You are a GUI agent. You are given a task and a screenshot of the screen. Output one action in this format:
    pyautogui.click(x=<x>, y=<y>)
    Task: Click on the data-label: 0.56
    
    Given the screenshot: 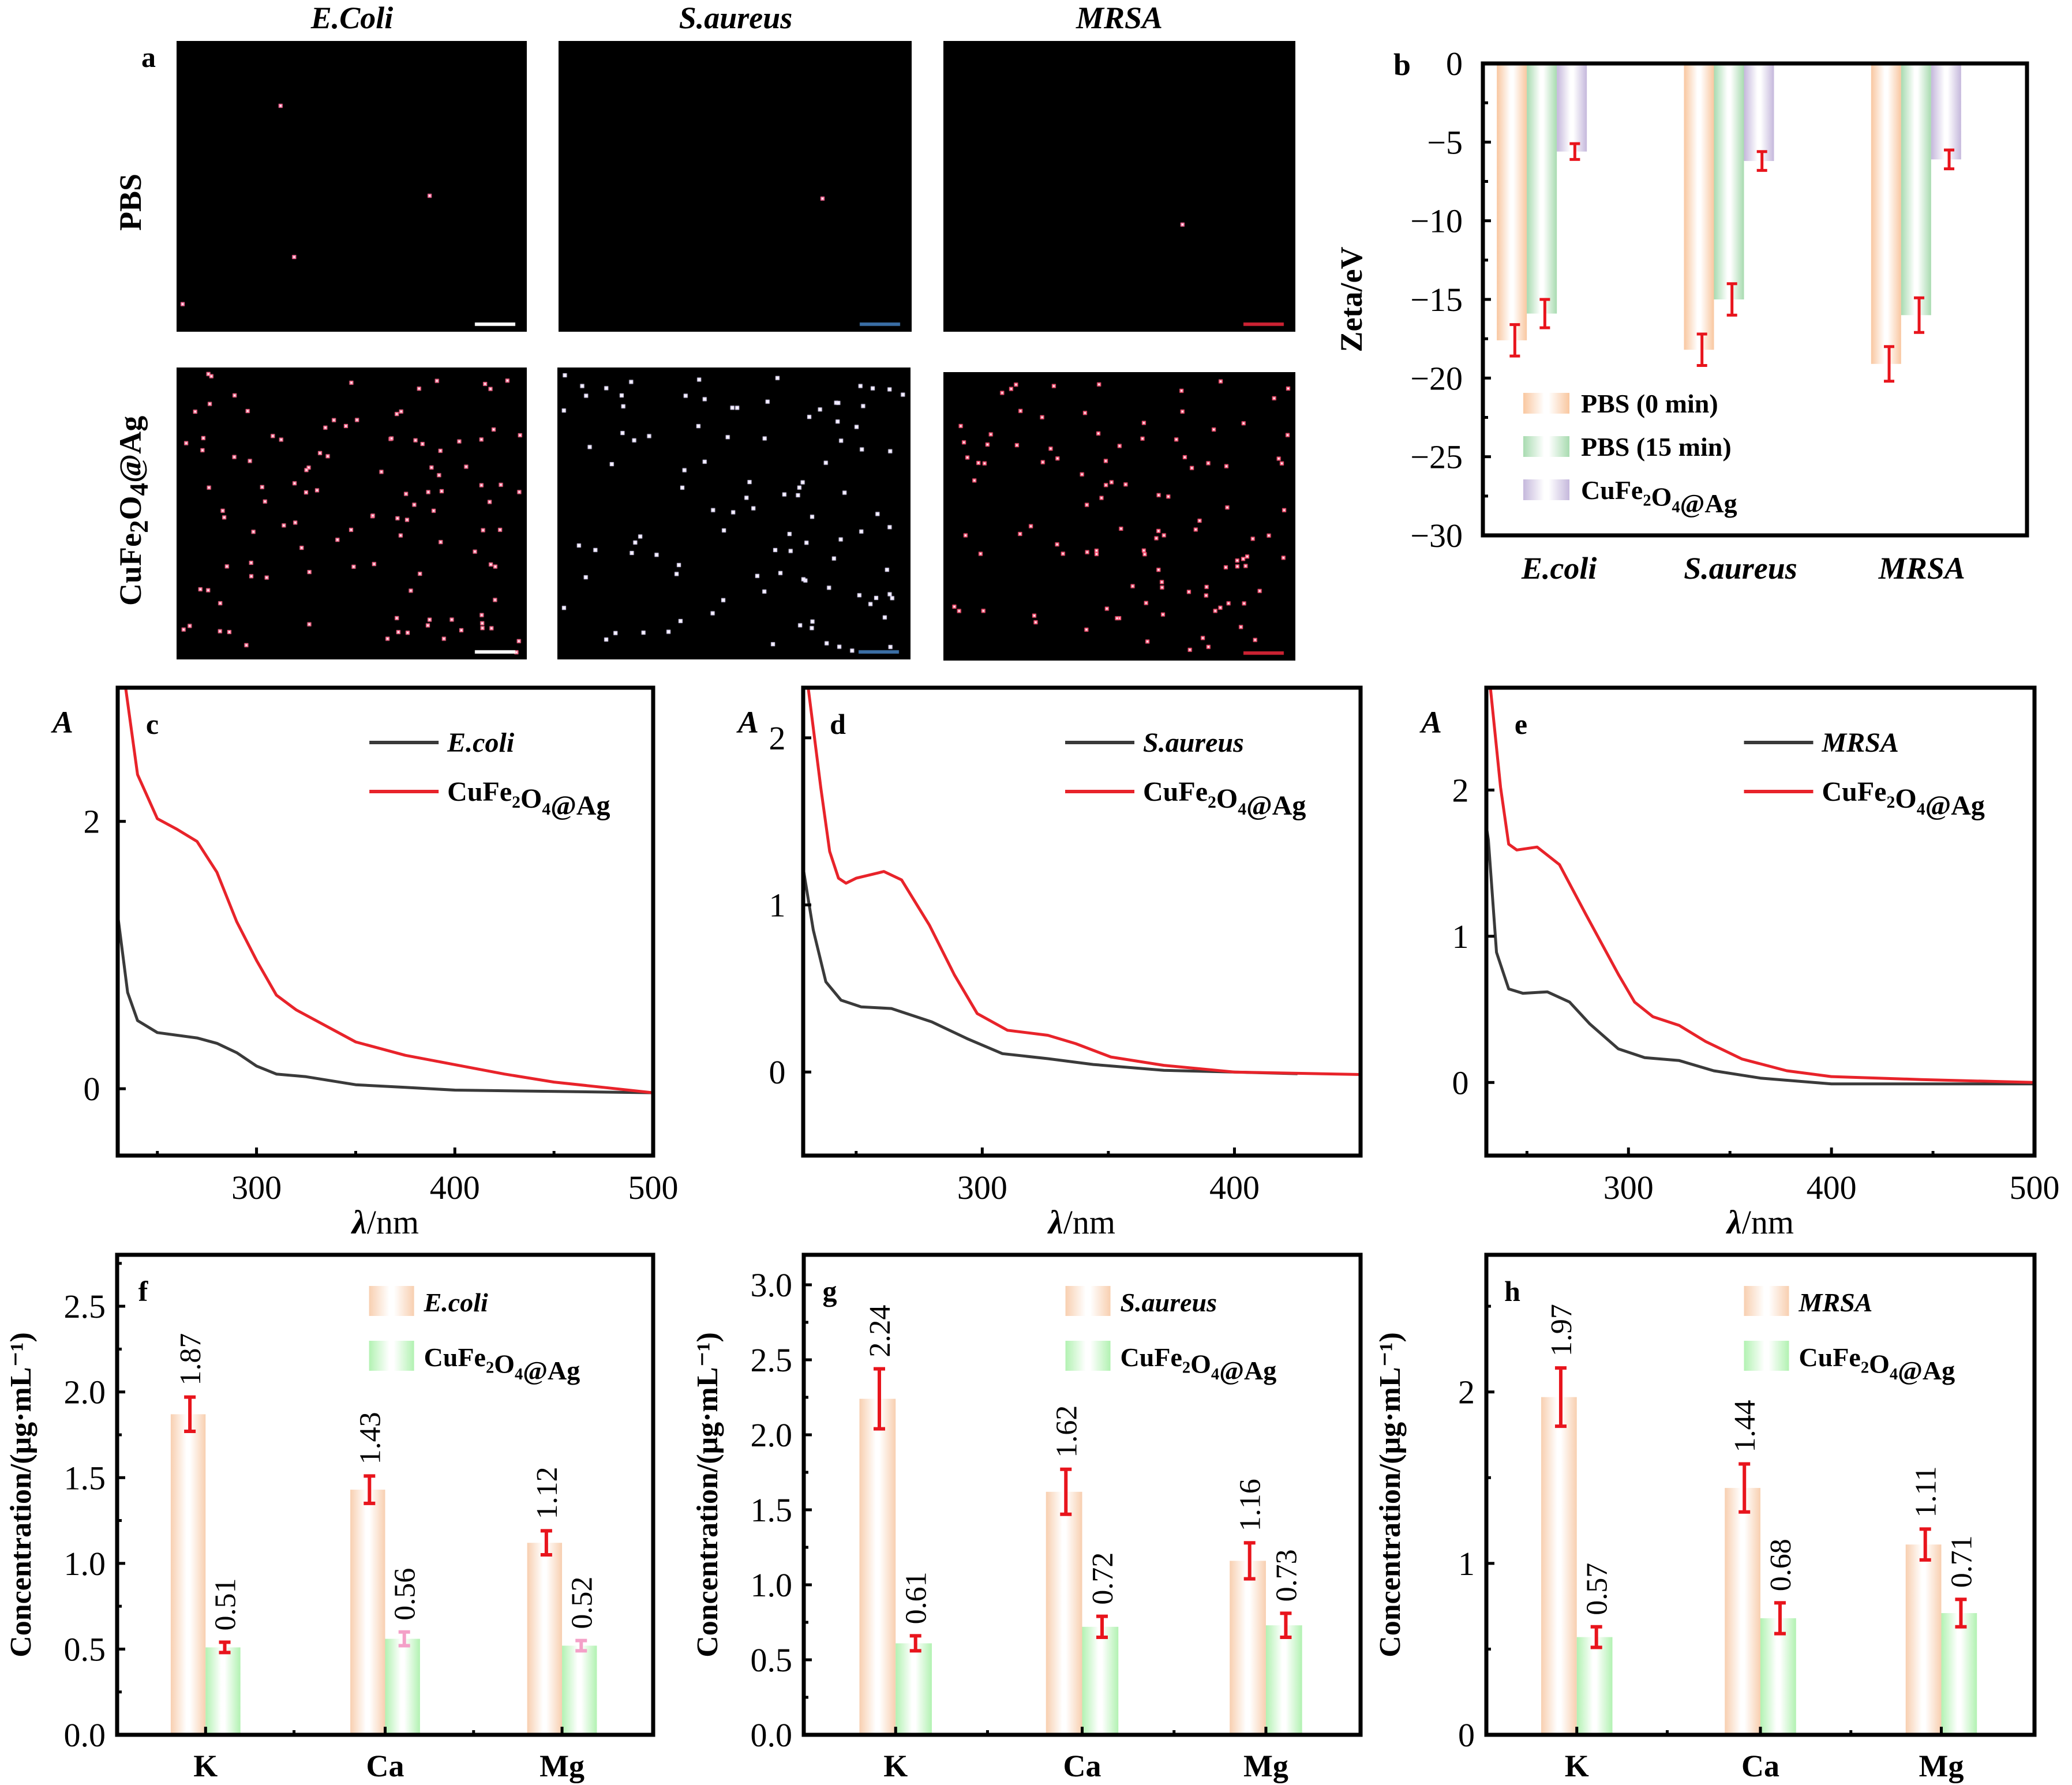 What is the action you would take?
    pyautogui.click(x=405, y=1594)
    